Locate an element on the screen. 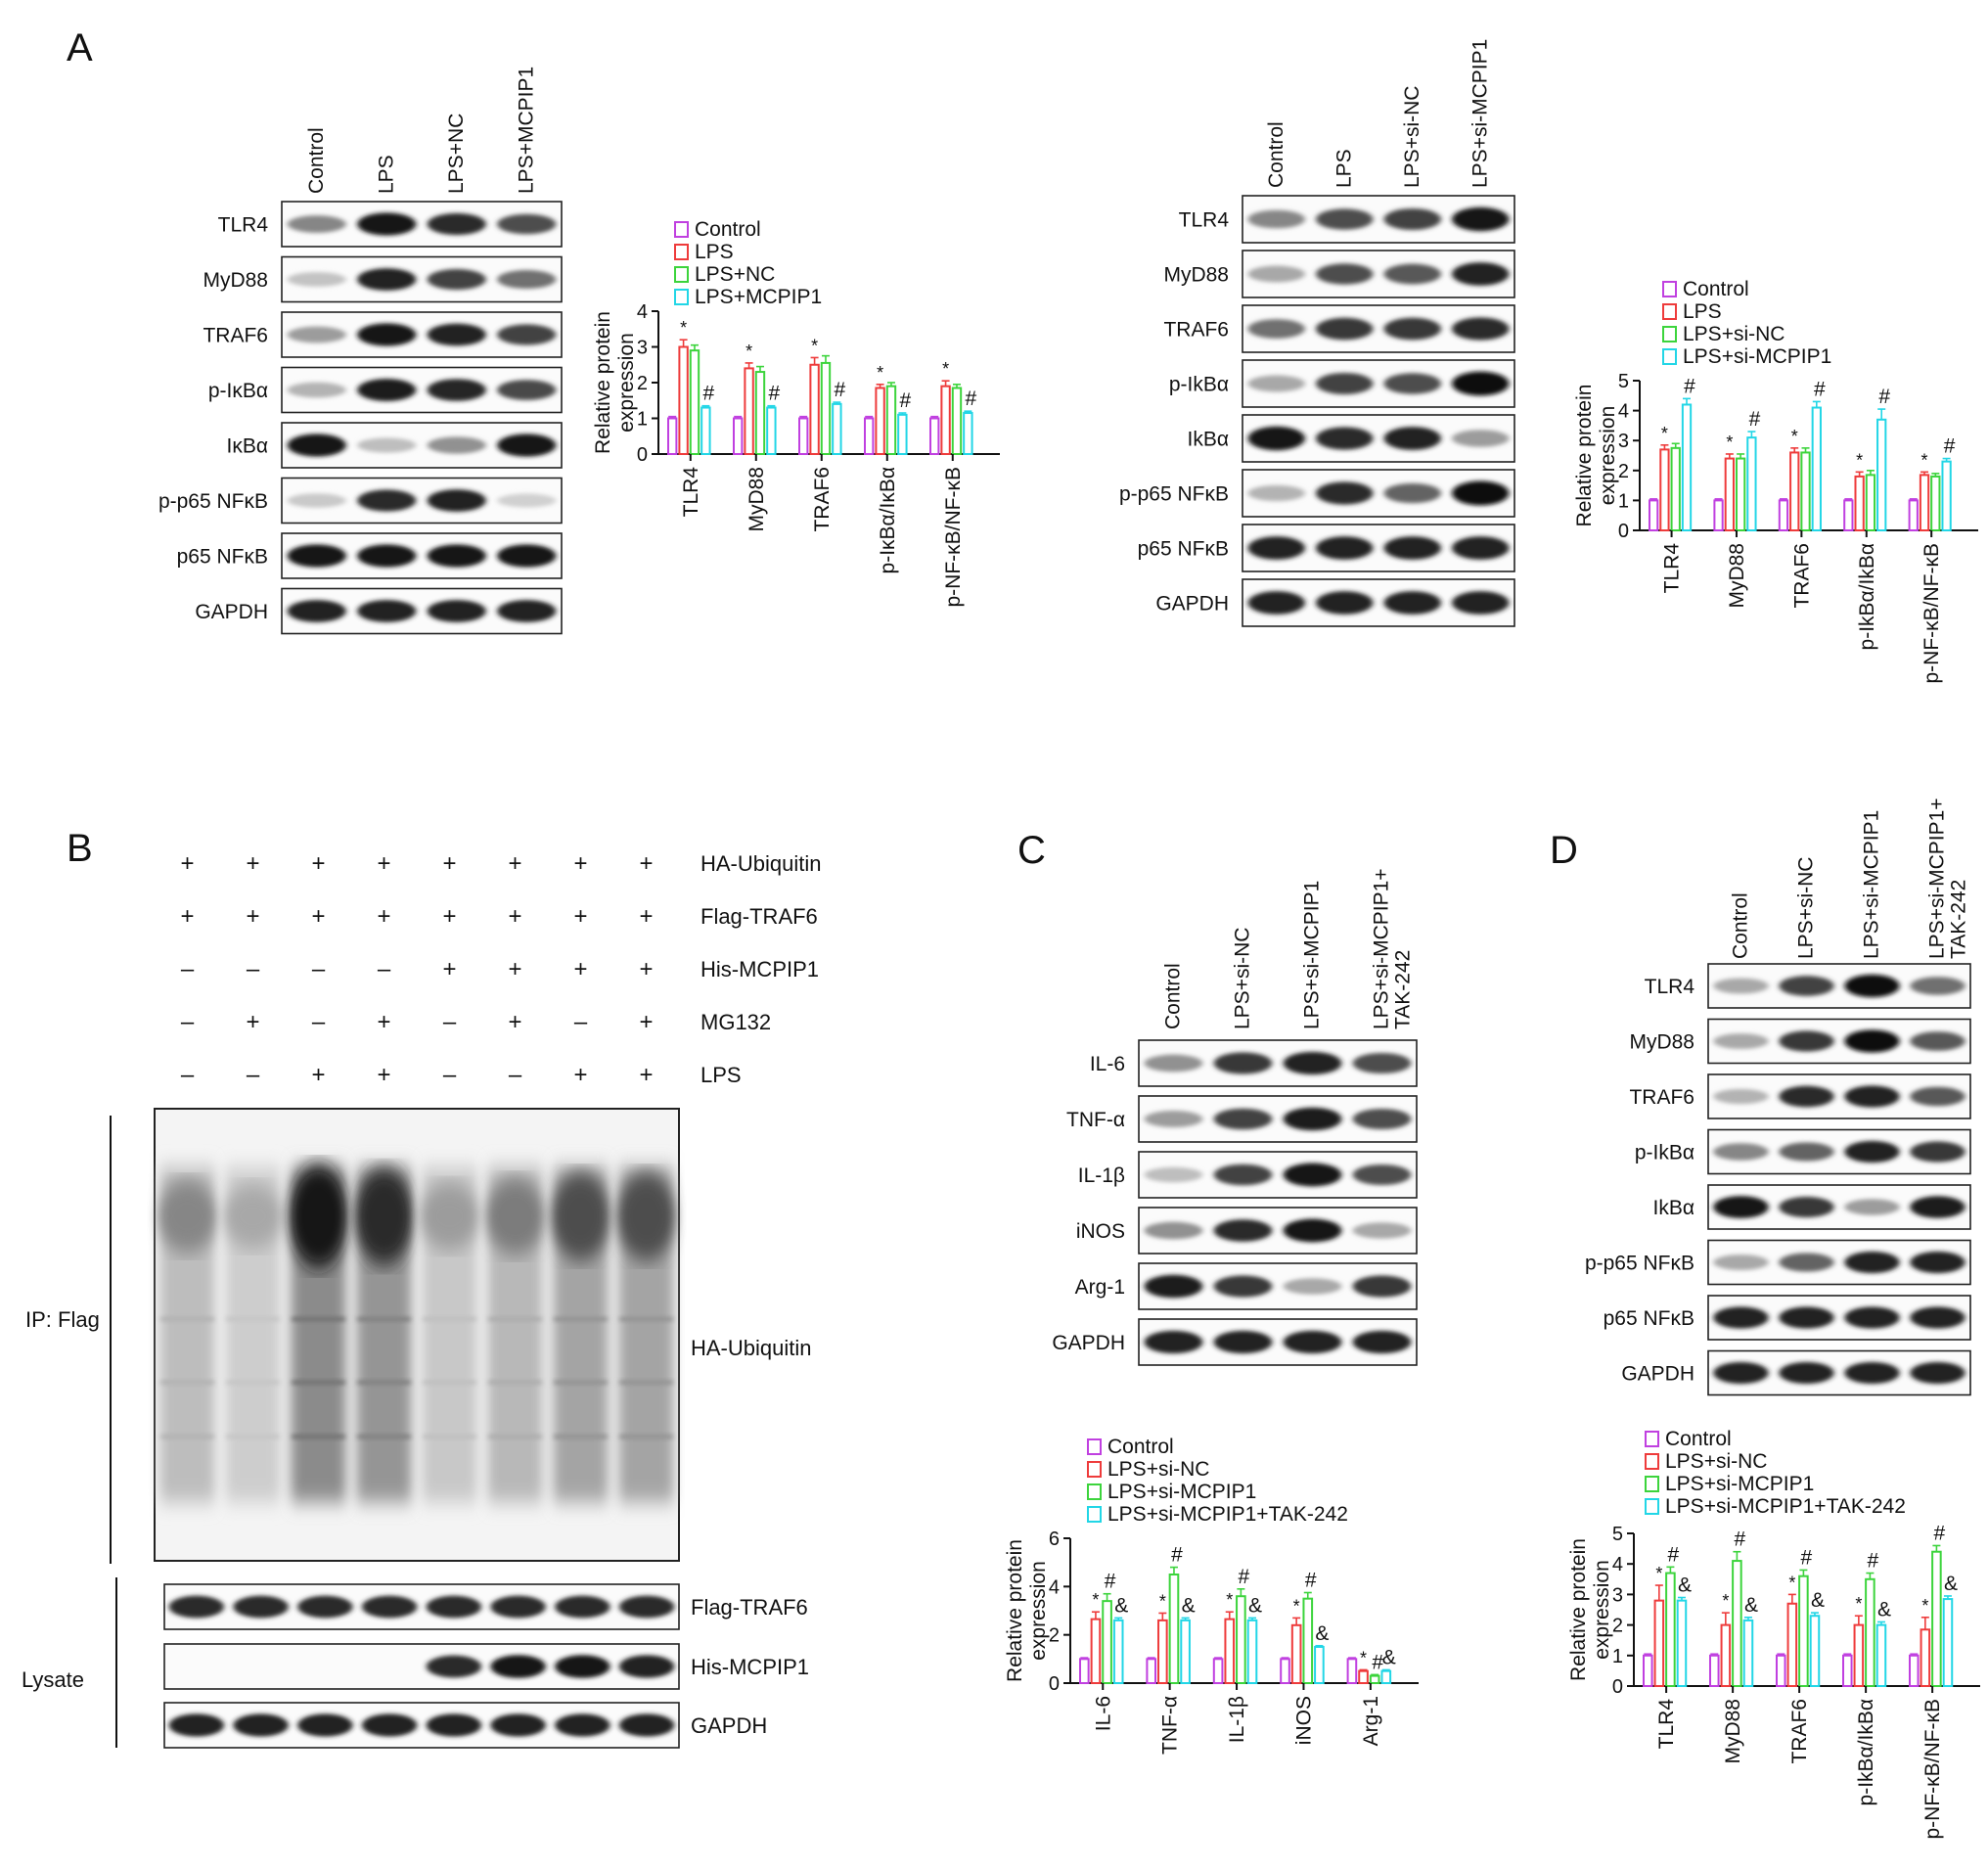 The height and width of the screenshot is (1871, 1988). bar-control-tlr4 is located at coordinates (672, 436).